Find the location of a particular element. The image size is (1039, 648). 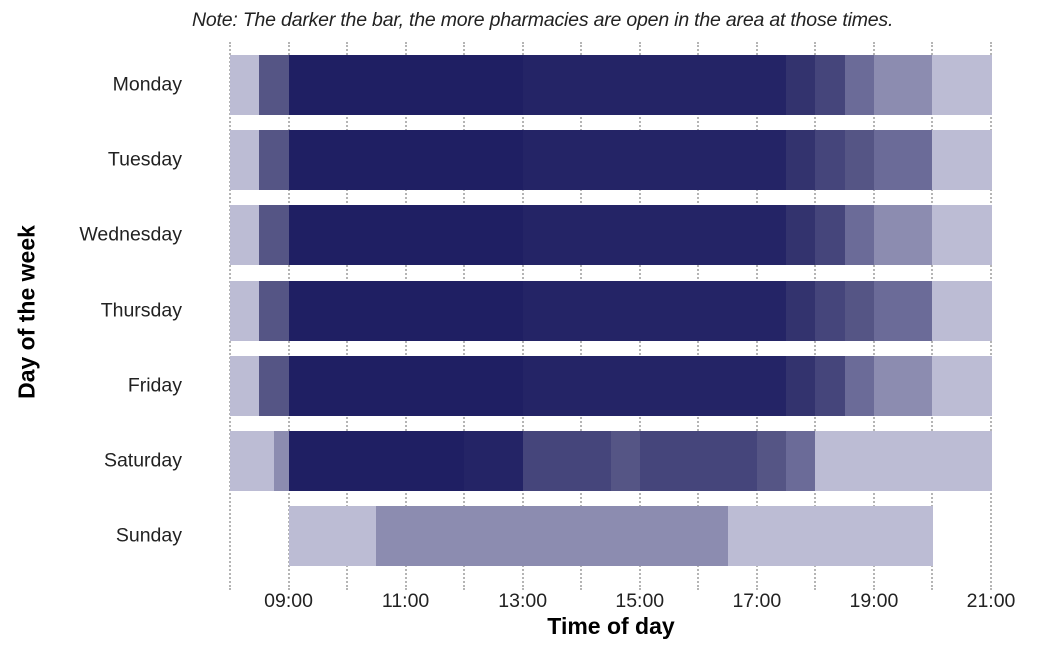

y-tick-label: Monday is located at coordinates (147, 84).